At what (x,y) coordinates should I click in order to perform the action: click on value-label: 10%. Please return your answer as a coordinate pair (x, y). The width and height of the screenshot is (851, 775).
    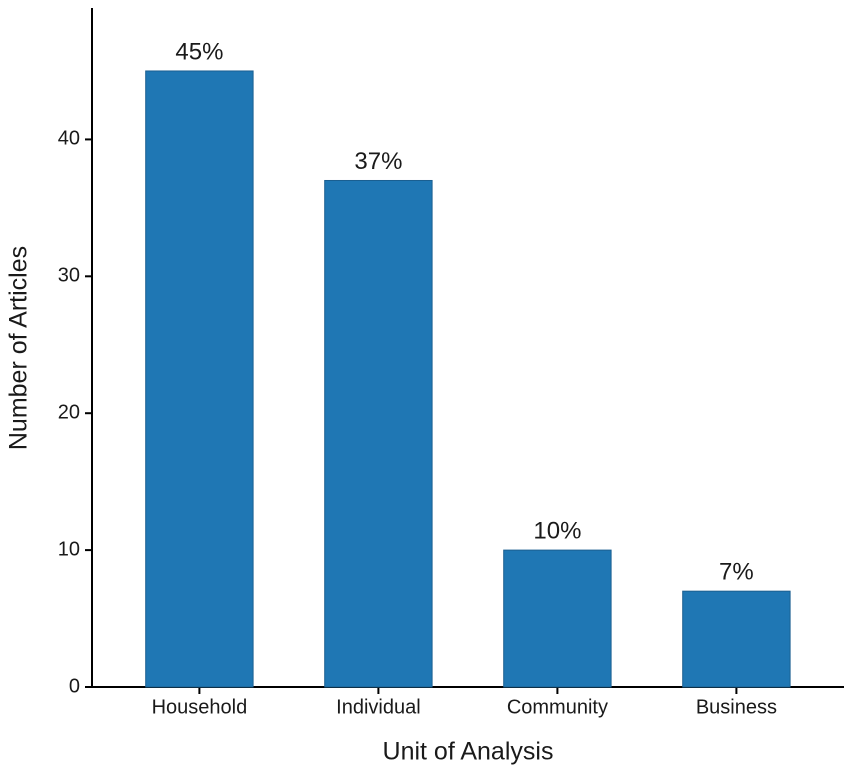
    Looking at the image, I should click on (557, 530).